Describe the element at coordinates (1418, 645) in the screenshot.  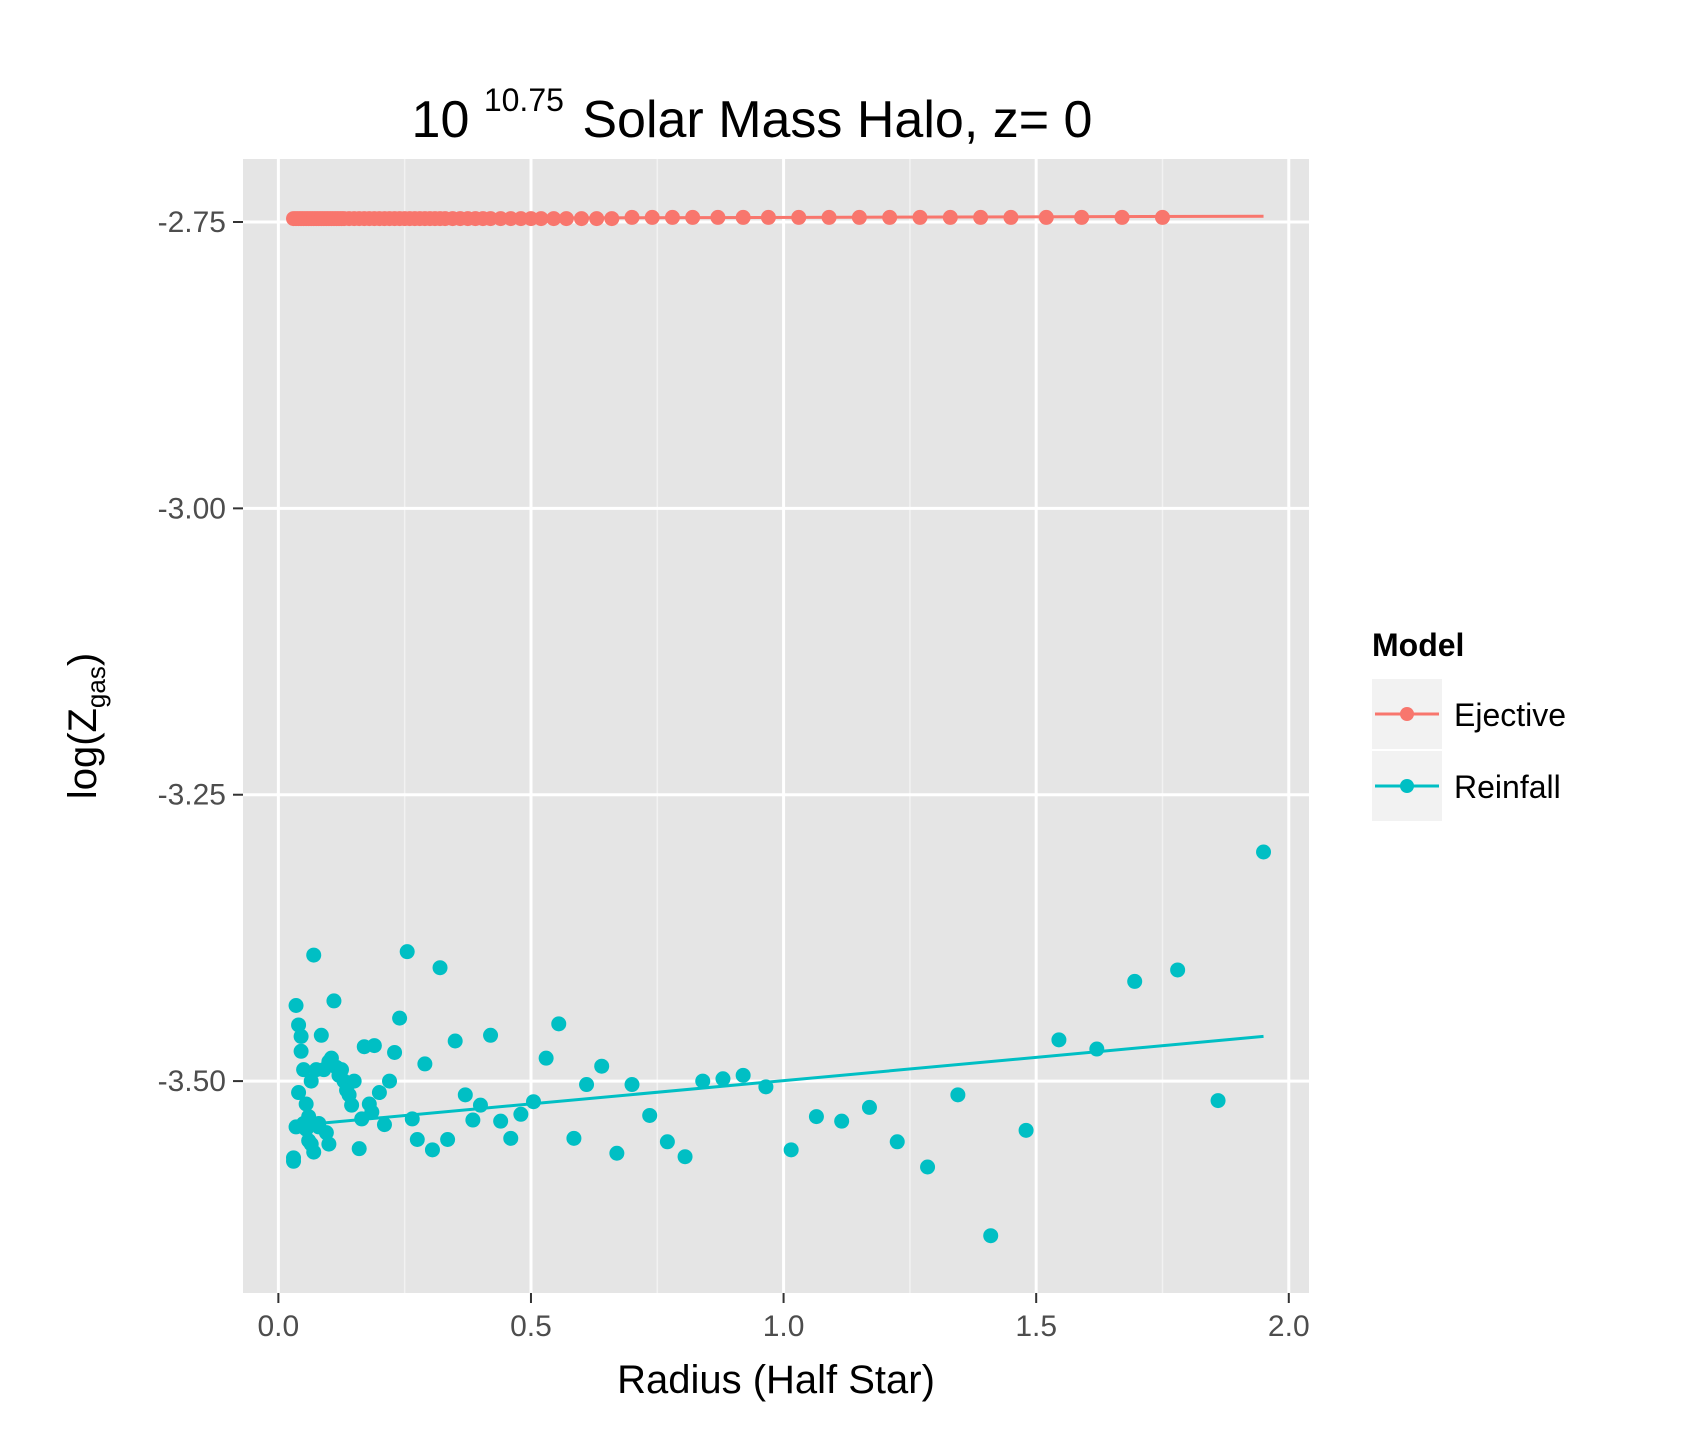
I see `legend-title: Model` at that location.